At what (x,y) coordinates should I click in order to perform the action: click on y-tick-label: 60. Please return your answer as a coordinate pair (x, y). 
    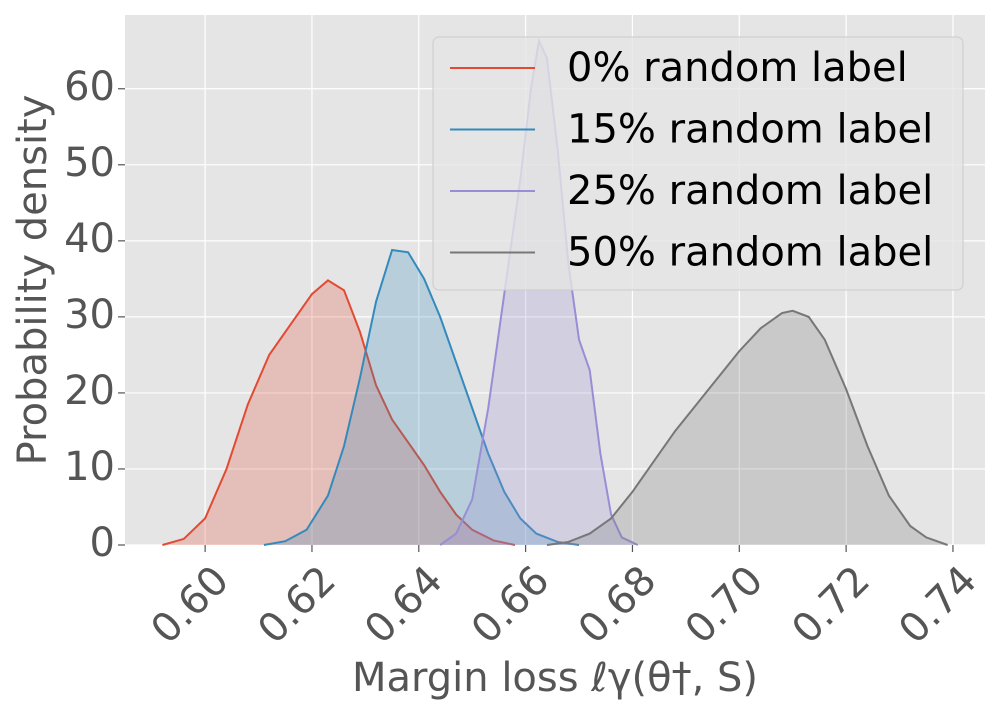
    Looking at the image, I should click on (89, 87).